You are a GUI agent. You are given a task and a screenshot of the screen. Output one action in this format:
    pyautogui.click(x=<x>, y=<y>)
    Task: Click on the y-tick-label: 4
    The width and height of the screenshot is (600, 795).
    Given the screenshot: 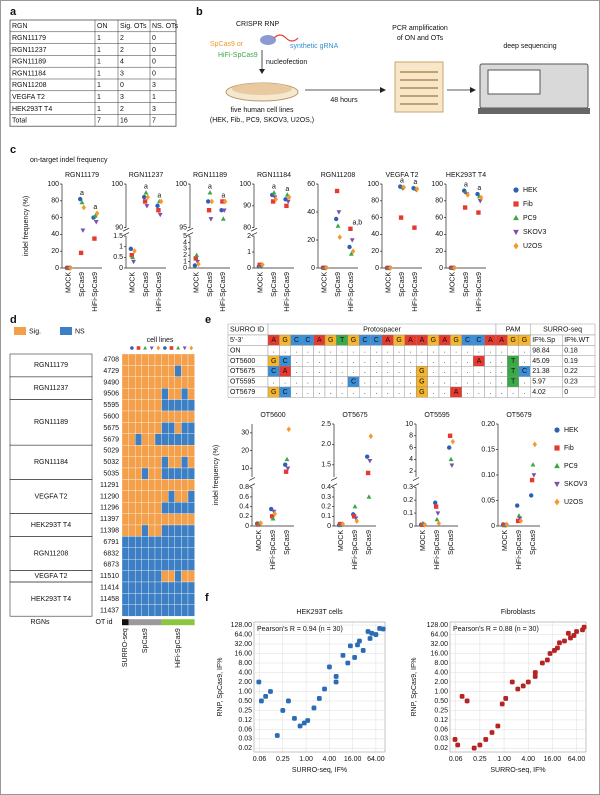 What is the action you would take?
    pyautogui.click(x=411, y=459)
    